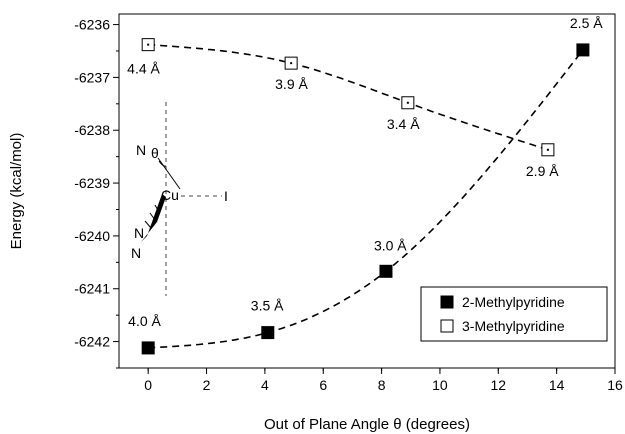 The height and width of the screenshot is (434, 625). What do you see at coordinates (514, 314) in the screenshot?
I see `legend: 2-Methylpyridine 3-Methylpyridine` at bounding box center [514, 314].